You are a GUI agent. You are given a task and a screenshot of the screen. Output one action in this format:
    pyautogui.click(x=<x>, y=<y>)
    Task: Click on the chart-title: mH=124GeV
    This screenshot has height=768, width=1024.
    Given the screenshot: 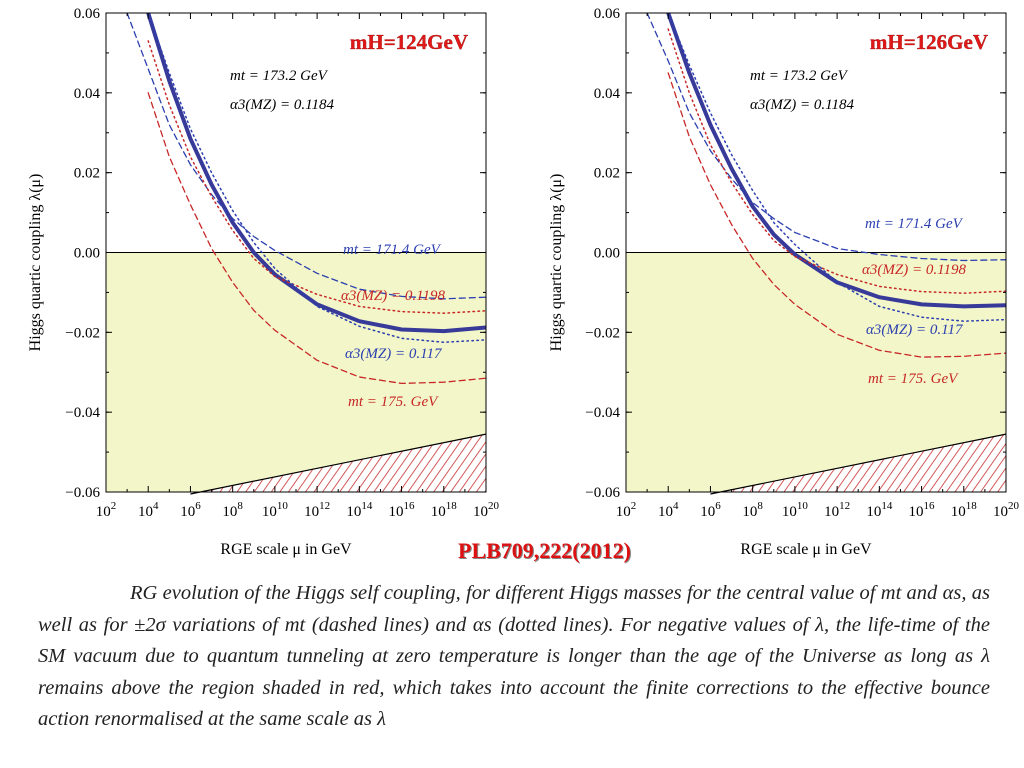 What is the action you would take?
    pyautogui.click(x=409, y=42)
    